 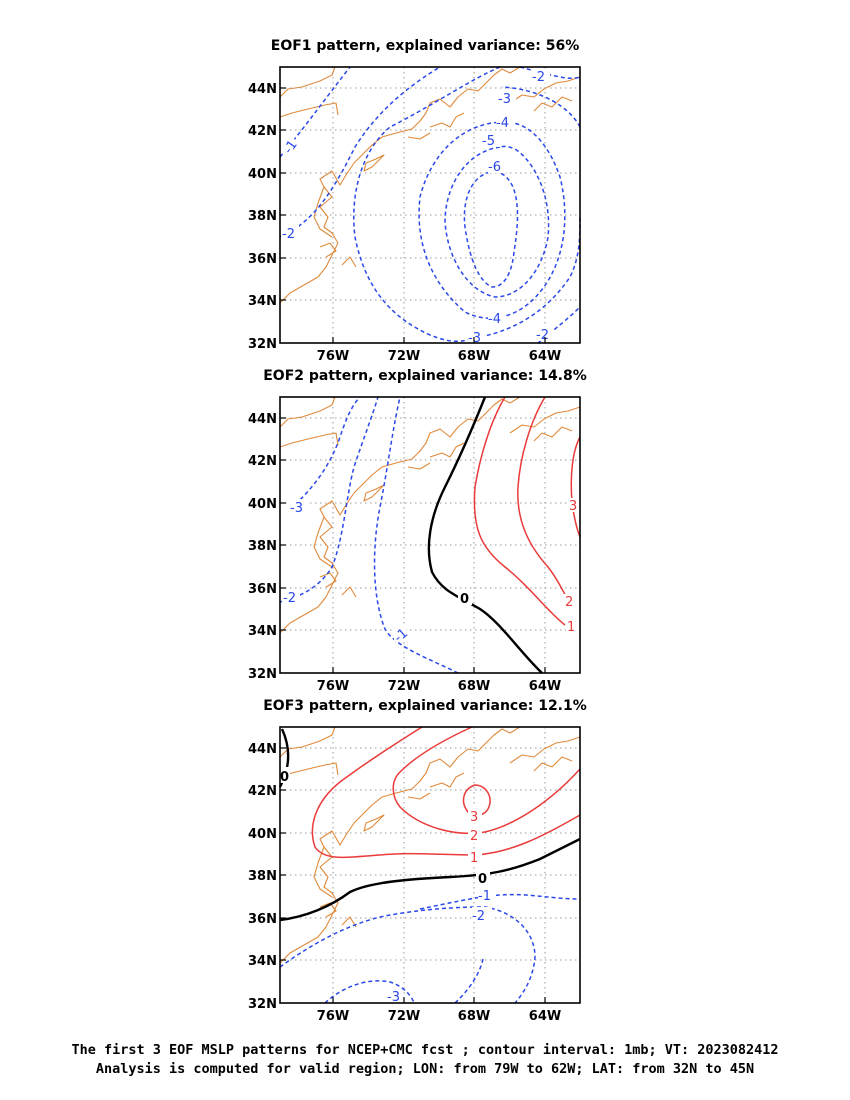 I want to click on panel-1-lon-labels: 76W 72W 68W 64W, so click(x=439, y=356).